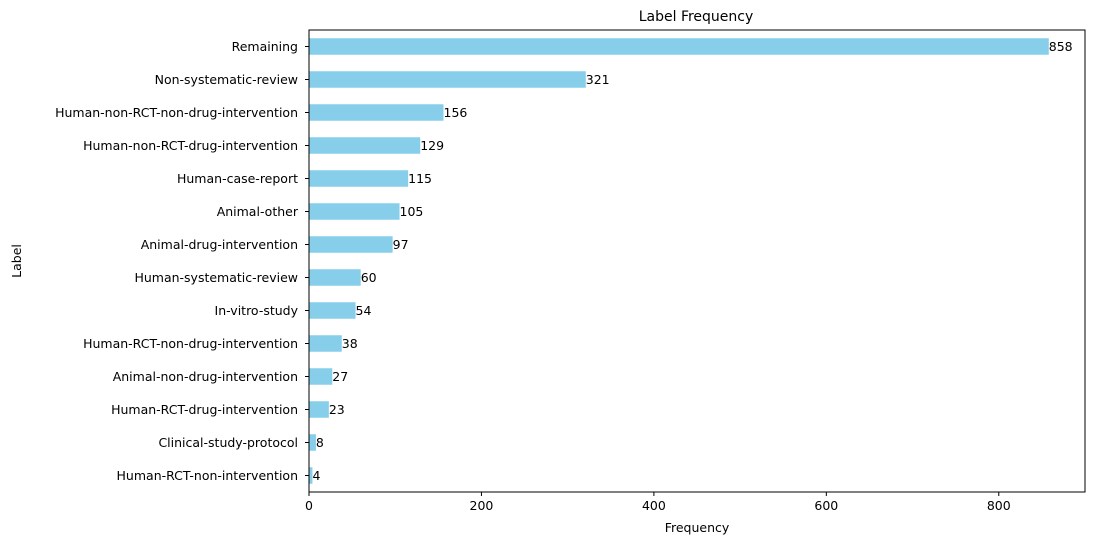  I want to click on x-axis: 0 200 400 600 800, so click(658, 502).